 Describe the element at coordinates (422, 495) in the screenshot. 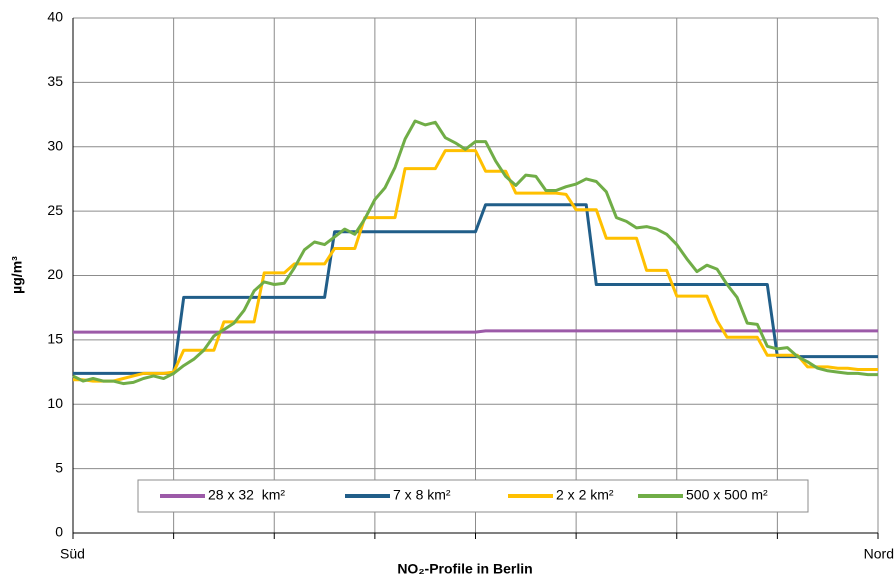

I see `legend-label: 7 x 8 km²` at that location.